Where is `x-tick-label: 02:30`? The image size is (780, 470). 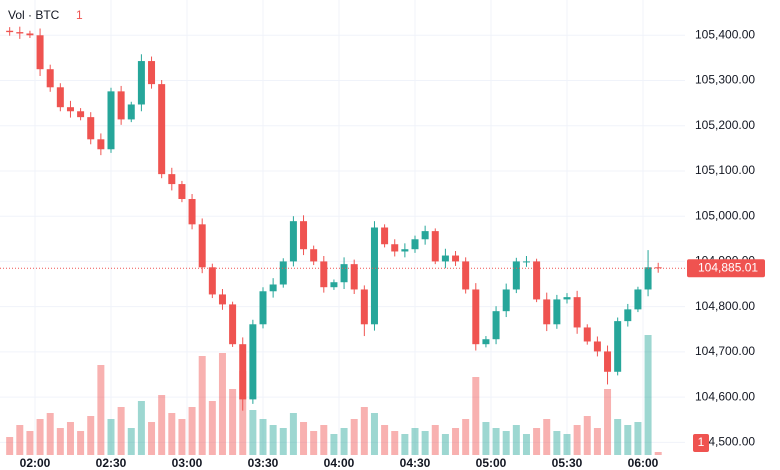 x-tick-label: 02:30 is located at coordinates (111, 463).